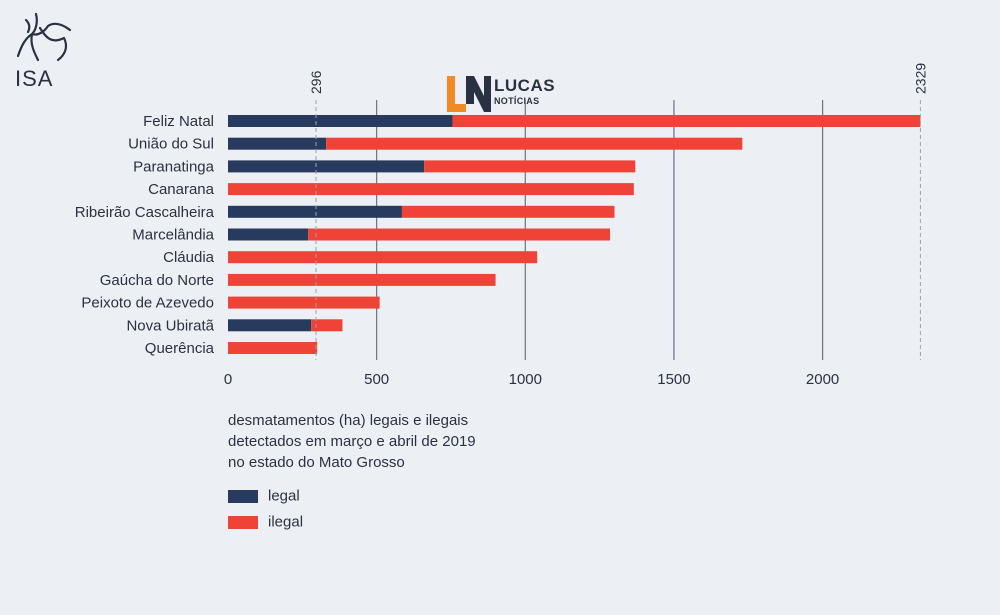 The image size is (1000, 615). What do you see at coordinates (147, 303) in the screenshot?
I see `category-label: Peixoto de Azevedo` at bounding box center [147, 303].